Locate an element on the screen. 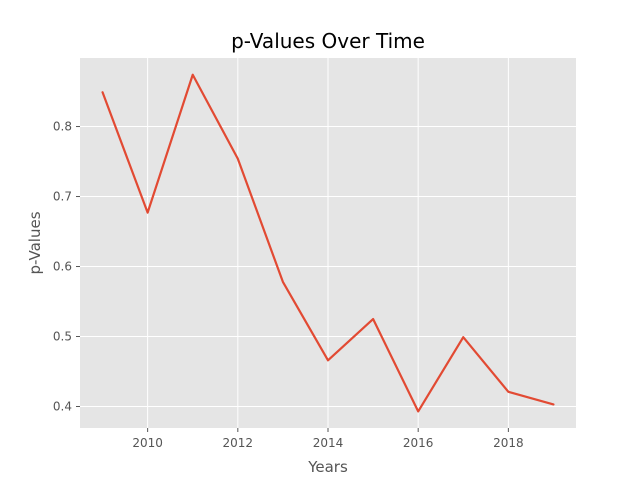 The image size is (640, 480). x-tick-label: 2018 is located at coordinates (508, 443).